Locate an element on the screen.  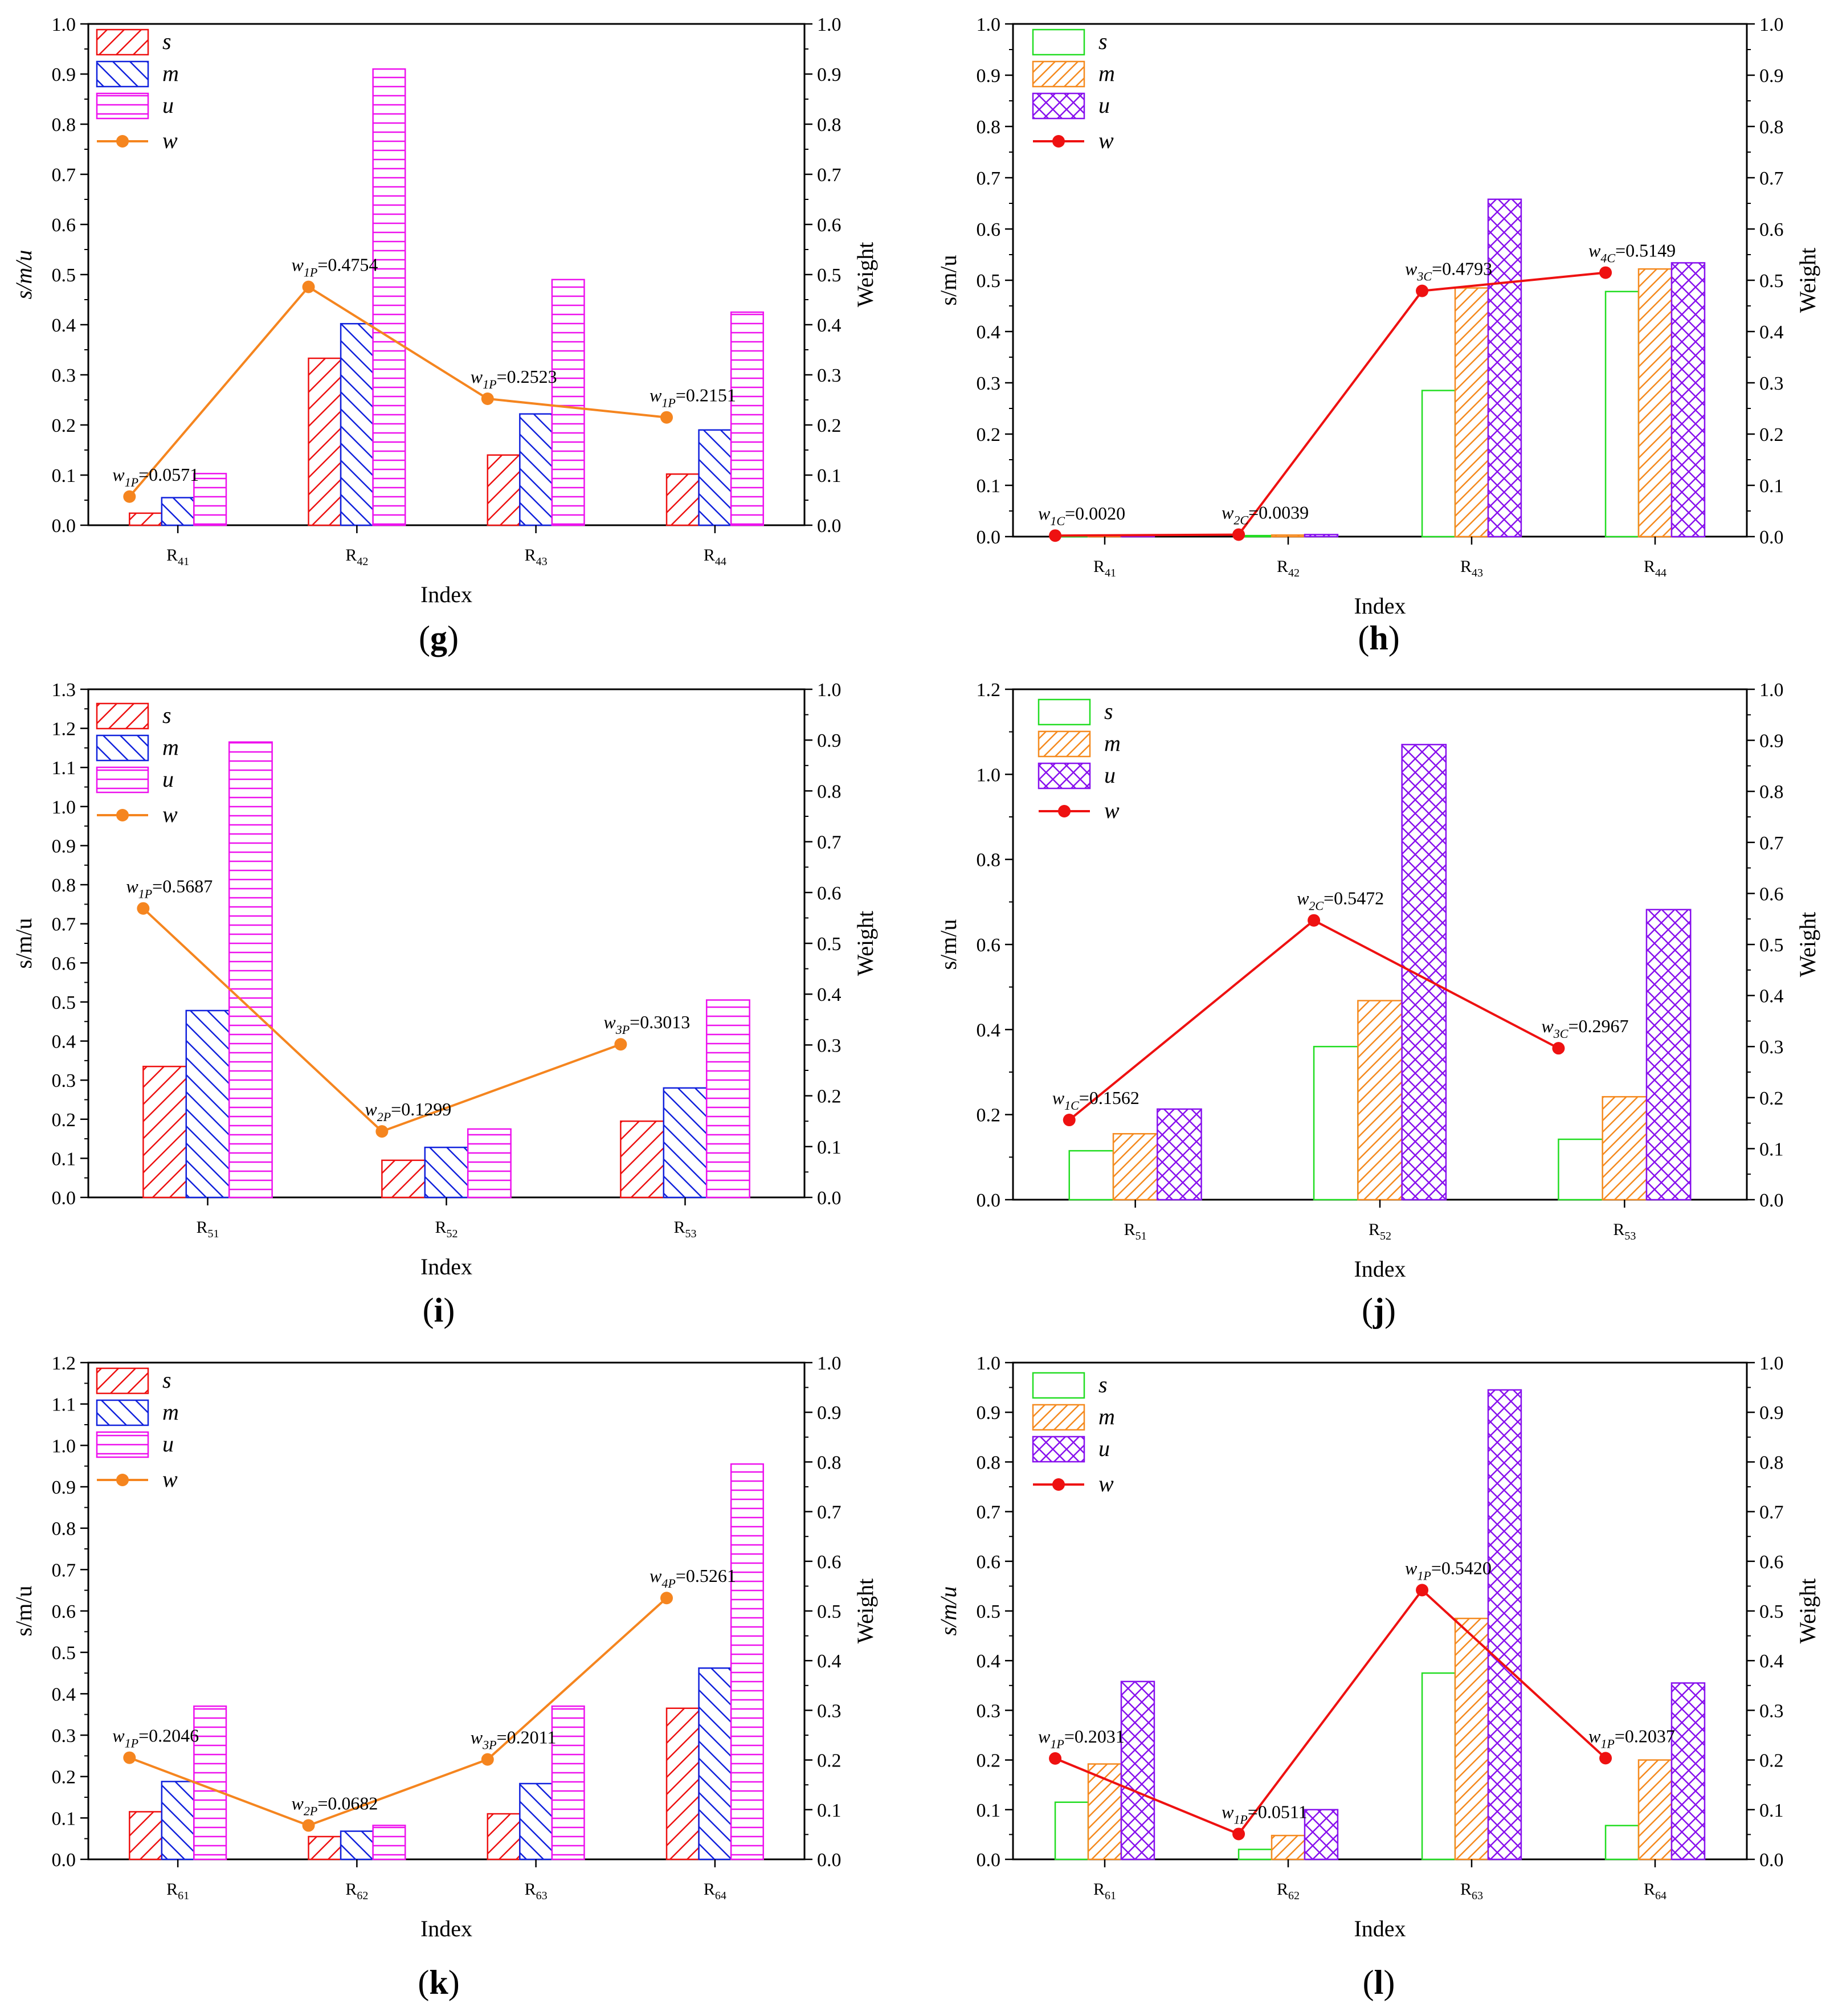
bar-s-R61 is located at coordinates (146, 1836).